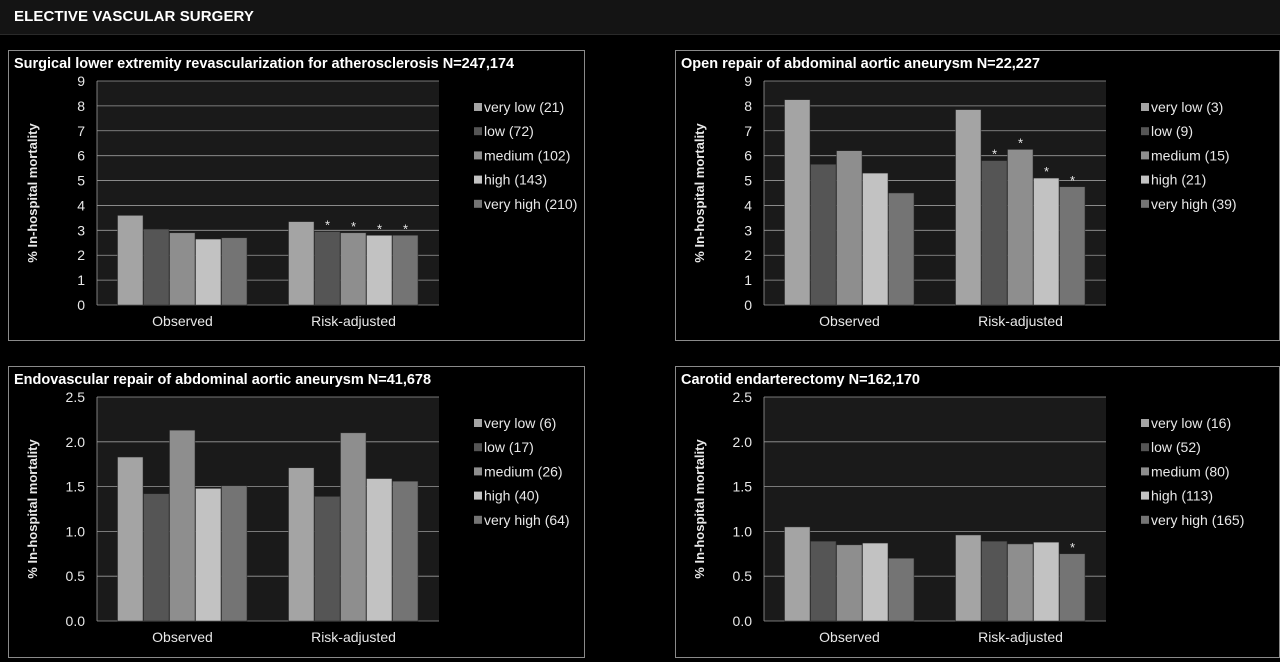  Describe the element at coordinates (530, 204) in the screenshot. I see `legend-label: very high (210)` at that location.